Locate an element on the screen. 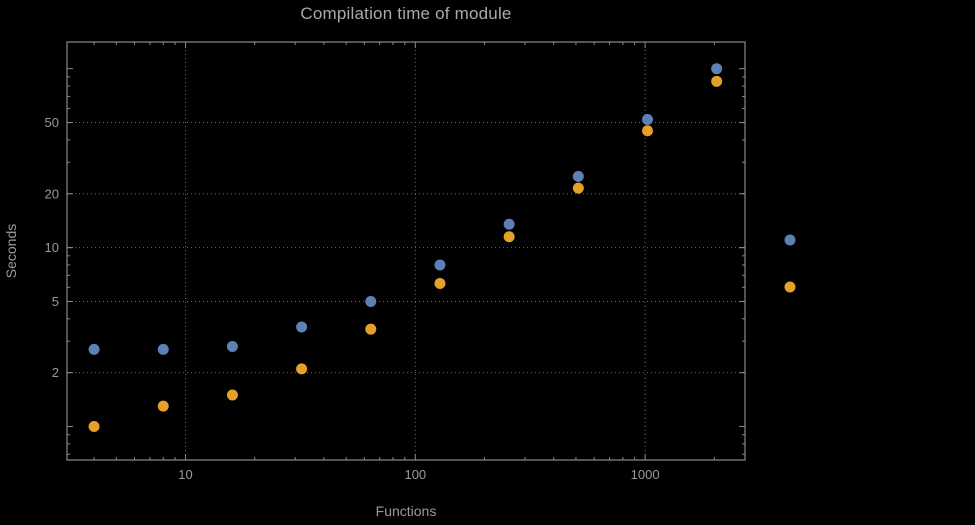  chart-title: Compilation time of module is located at coordinates (406, 13).